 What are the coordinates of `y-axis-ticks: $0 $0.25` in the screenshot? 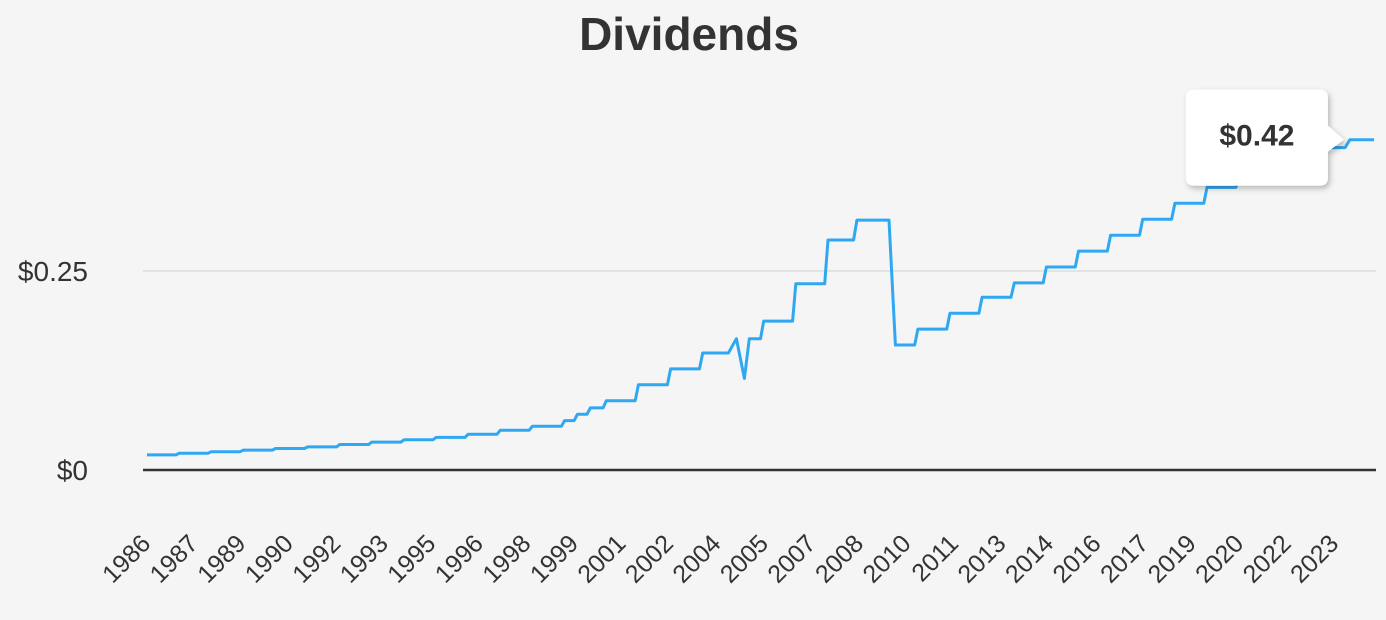 It's located at (53, 371).